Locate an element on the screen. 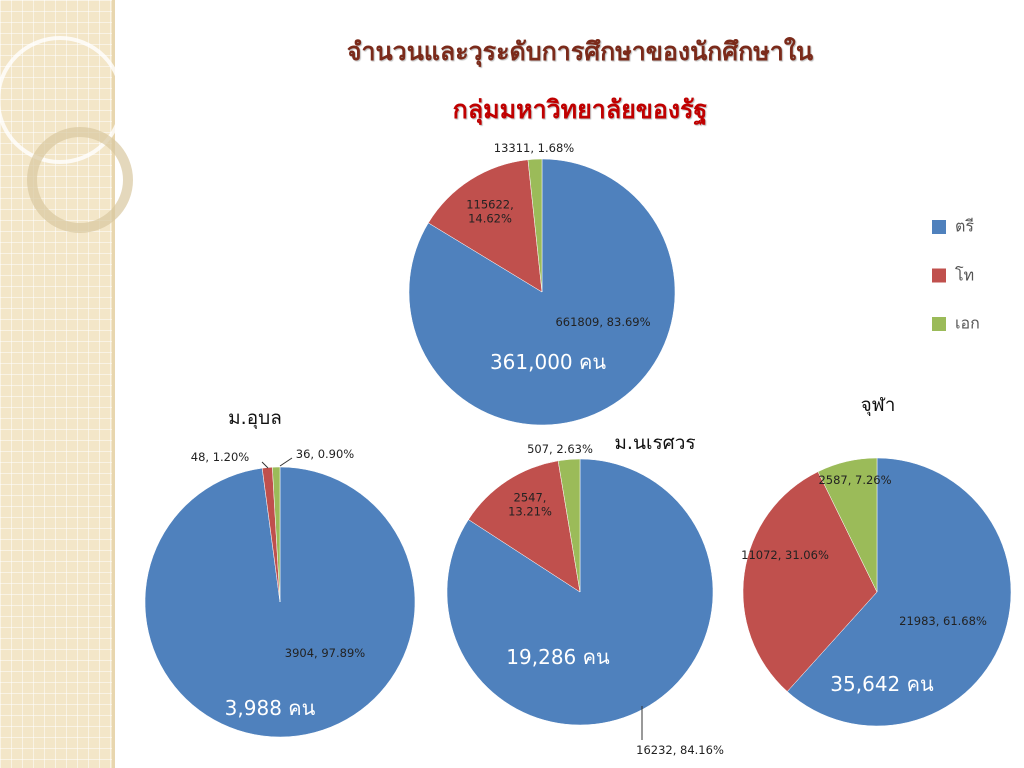  data-label: 21983, 61.68% is located at coordinates (943, 620).